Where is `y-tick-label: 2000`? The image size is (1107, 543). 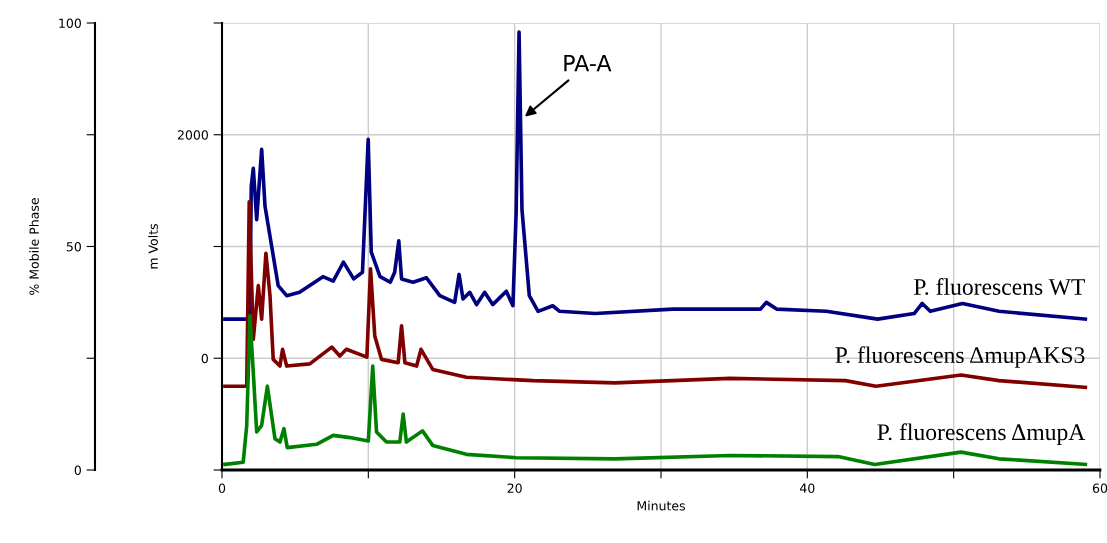 y-tick-label: 2000 is located at coordinates (192, 135).